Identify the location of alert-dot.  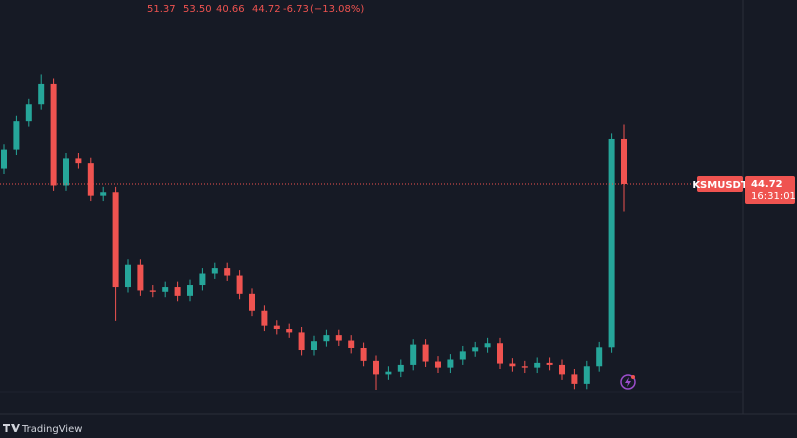
(633, 377).